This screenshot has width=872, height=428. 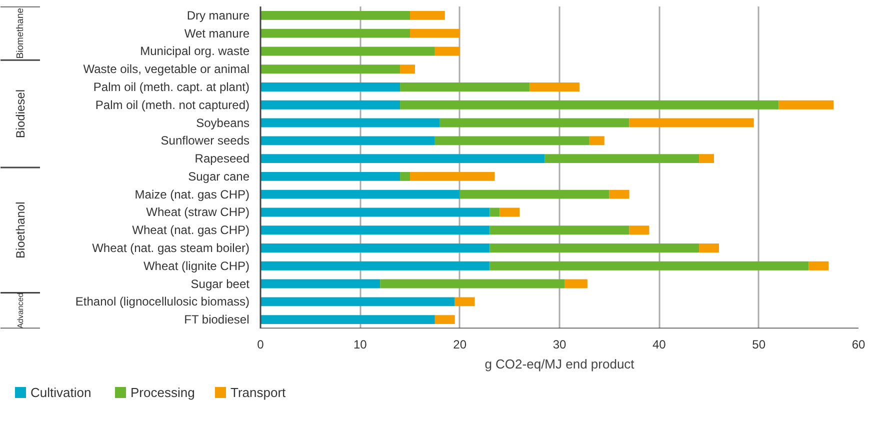 I want to click on legend-label: Processing, so click(x=162, y=392).